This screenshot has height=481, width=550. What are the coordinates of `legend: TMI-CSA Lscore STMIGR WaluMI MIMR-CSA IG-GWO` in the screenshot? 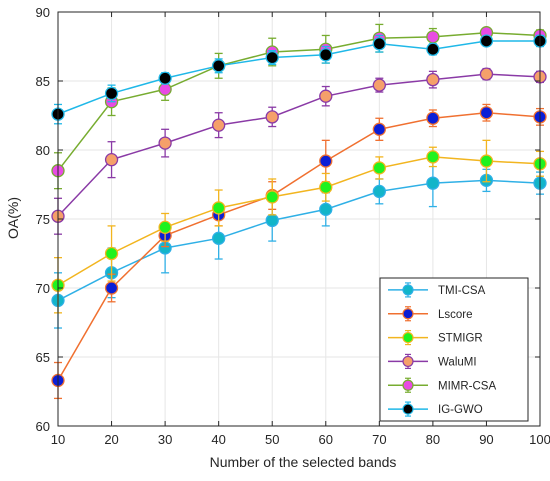 It's located at (454, 349).